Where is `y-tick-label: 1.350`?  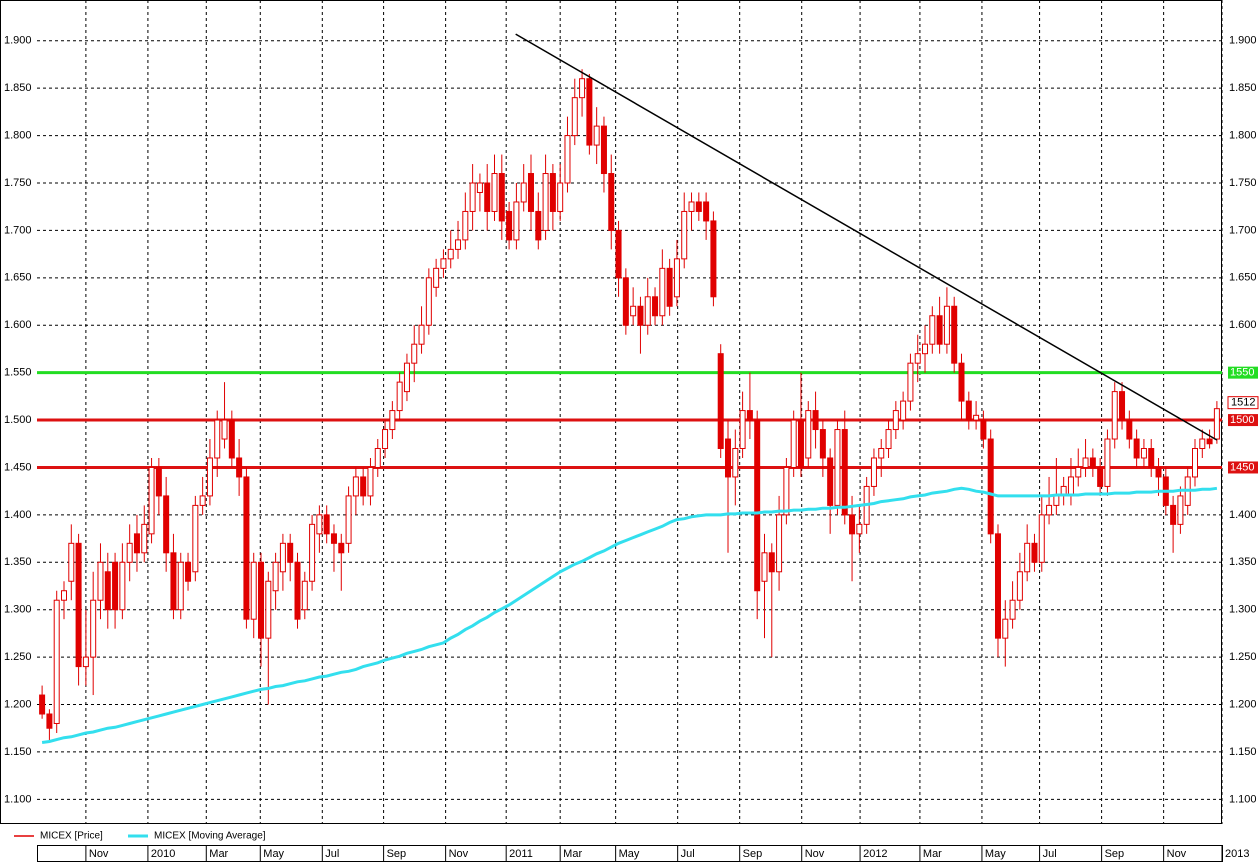
y-tick-label: 1.350 is located at coordinates (18, 562).